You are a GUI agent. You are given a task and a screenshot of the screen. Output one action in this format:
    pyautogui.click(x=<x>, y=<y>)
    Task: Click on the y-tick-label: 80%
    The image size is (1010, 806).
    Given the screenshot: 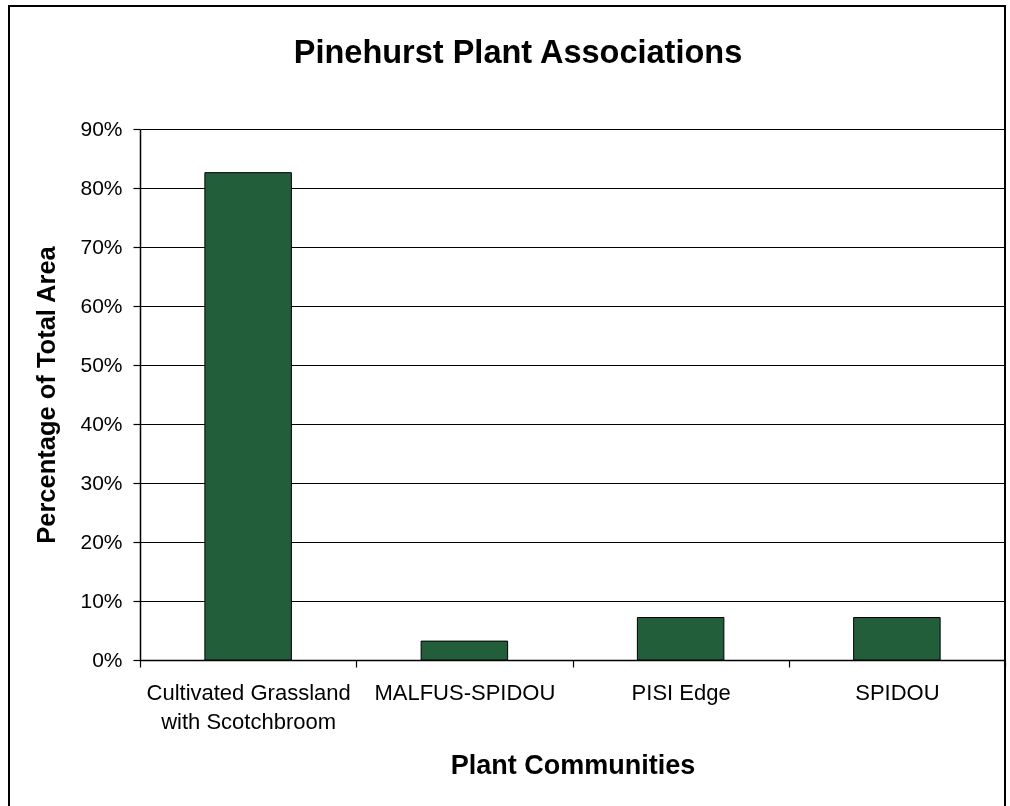 What is the action you would take?
    pyautogui.click(x=101, y=187)
    